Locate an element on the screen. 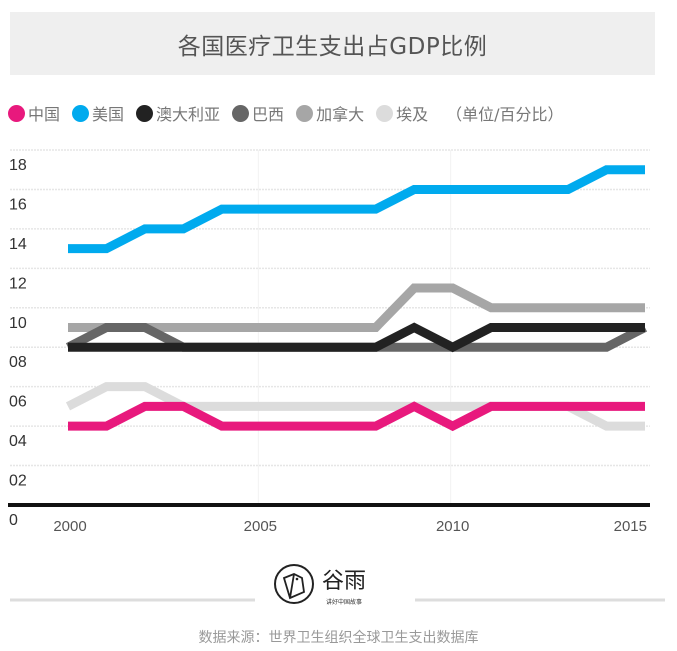 This screenshot has width=677, height=651. legend-label: 巴西 is located at coordinates (268, 114).